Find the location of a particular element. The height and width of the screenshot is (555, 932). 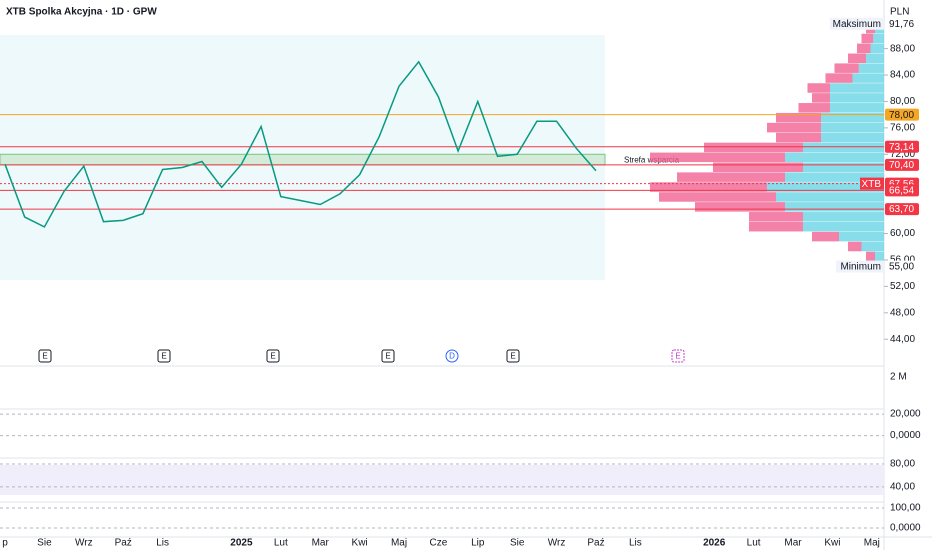

price-level-label: 78,00 is located at coordinates (901, 115).